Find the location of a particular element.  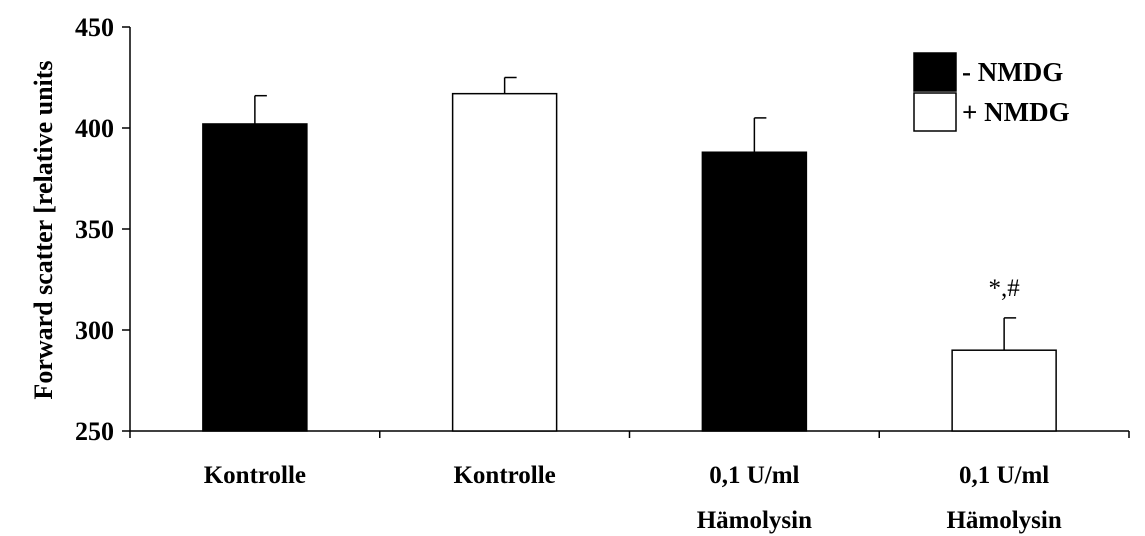

y-tick-label: 250 is located at coordinates (94, 431).